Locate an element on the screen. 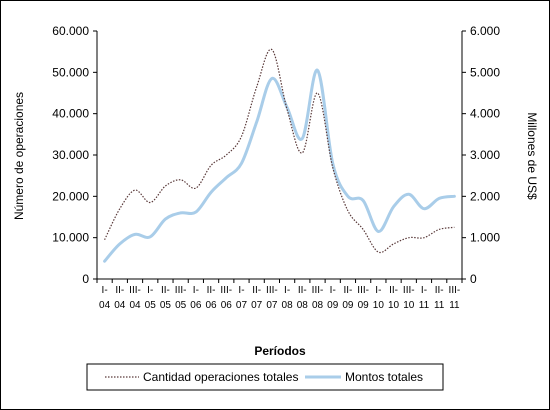 This screenshot has height=410, width=550. y-tick-label-left: 50.000 is located at coordinates (70, 72).